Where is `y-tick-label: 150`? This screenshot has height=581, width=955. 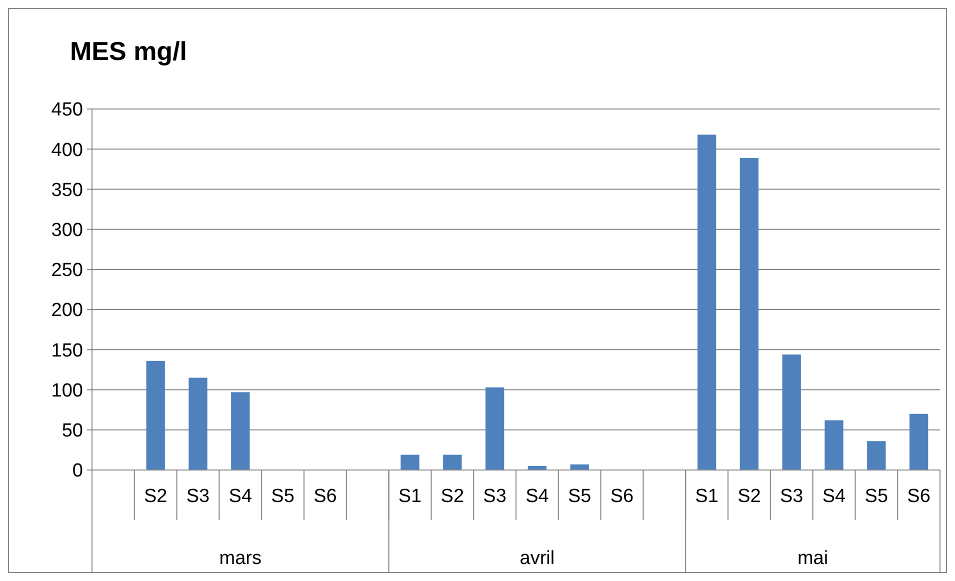 y-tick-label: 150 is located at coordinates (67, 351).